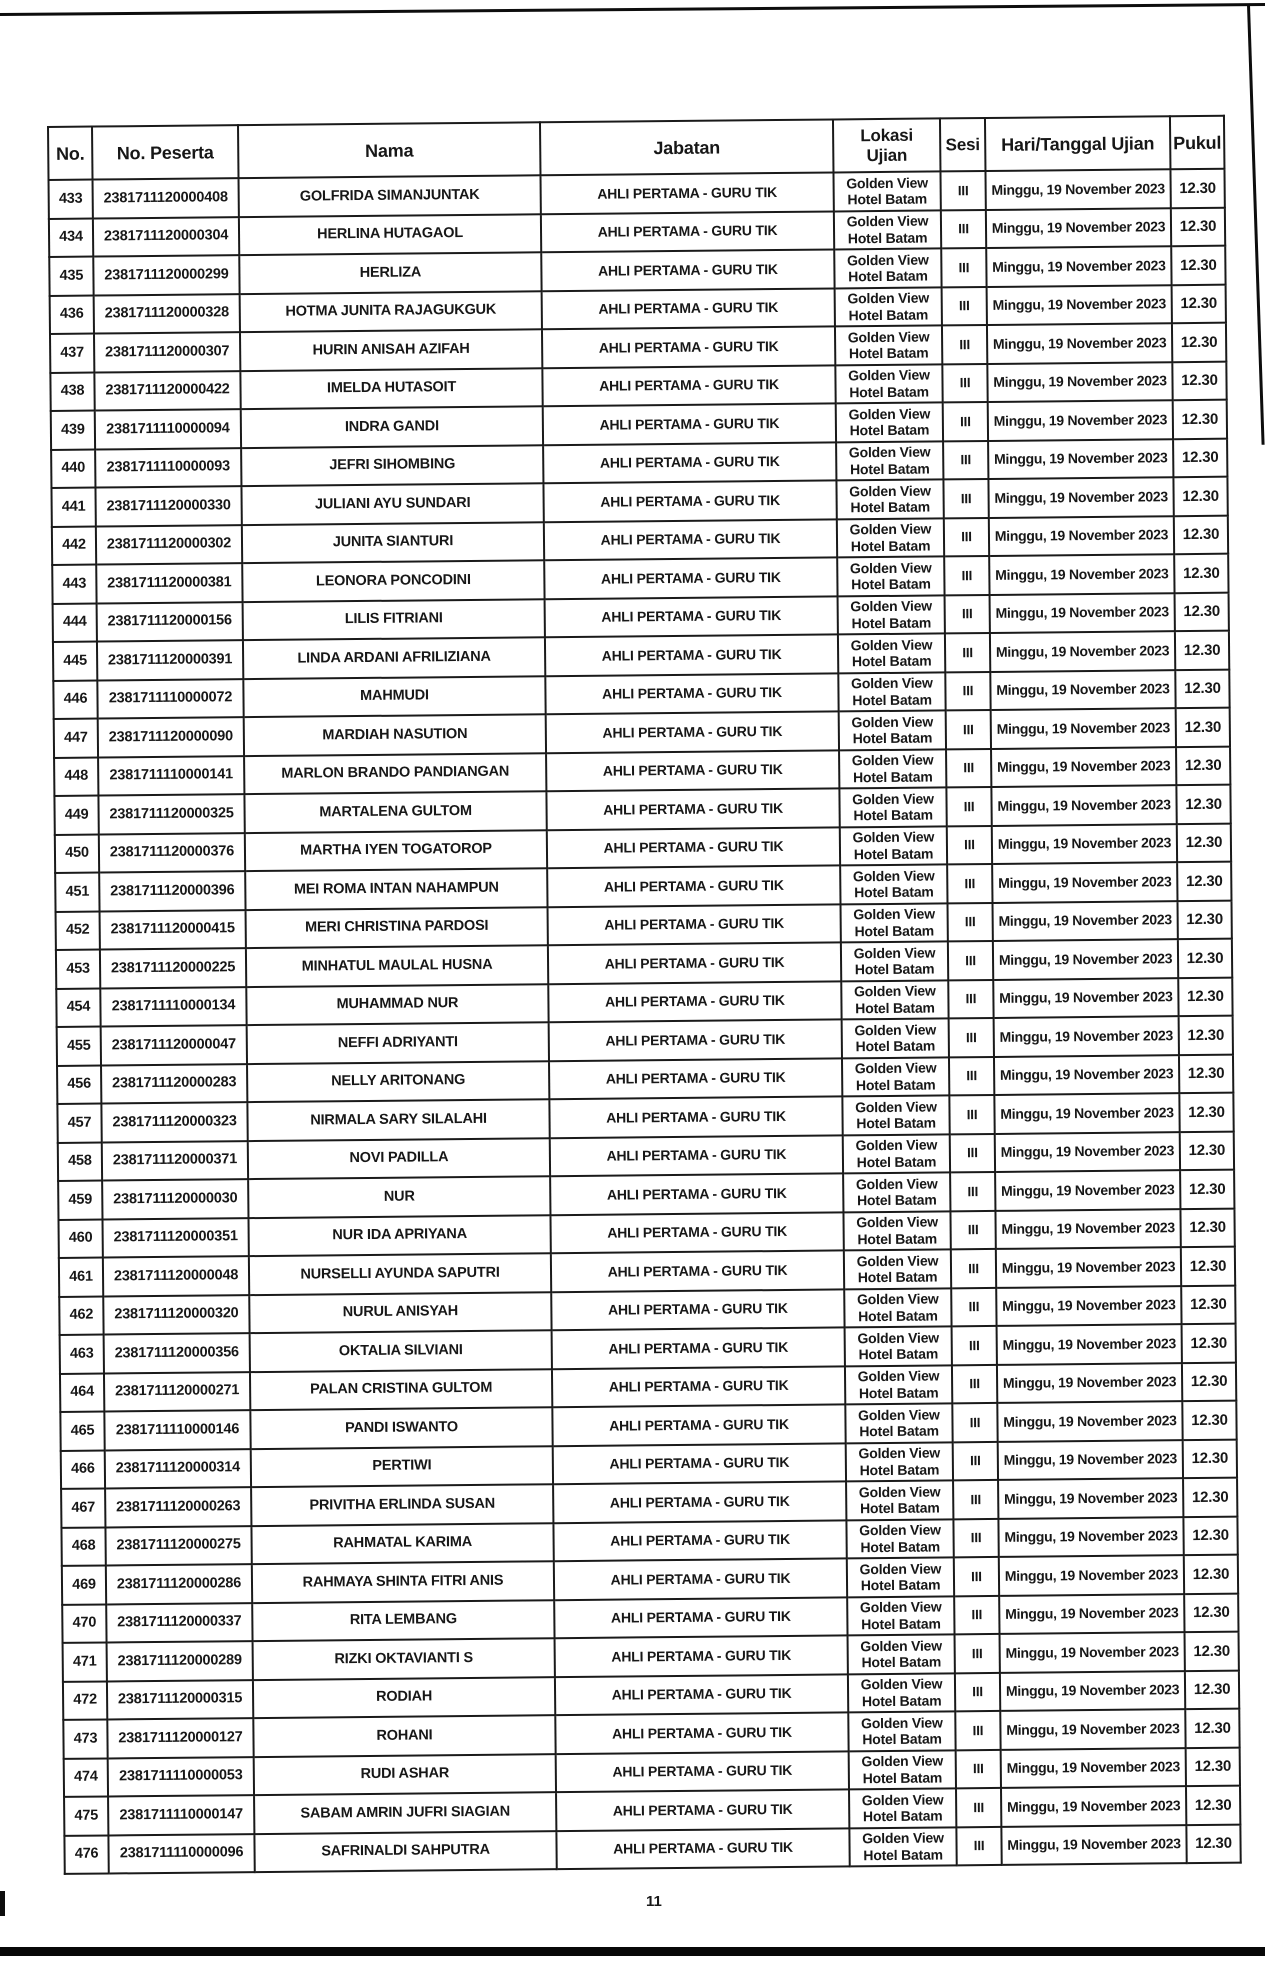  What do you see at coordinates (391, 350) in the screenshot?
I see `cell-nama: HURIN ANISAH AZIFAH` at bounding box center [391, 350].